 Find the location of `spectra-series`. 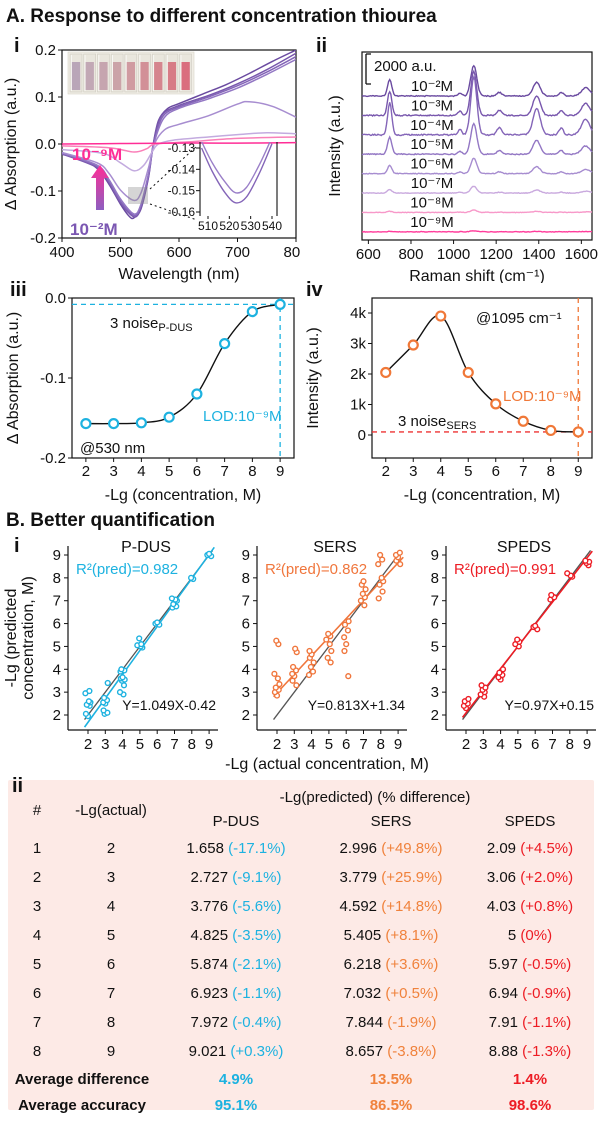

spectra-series is located at coordinates (179, 135).